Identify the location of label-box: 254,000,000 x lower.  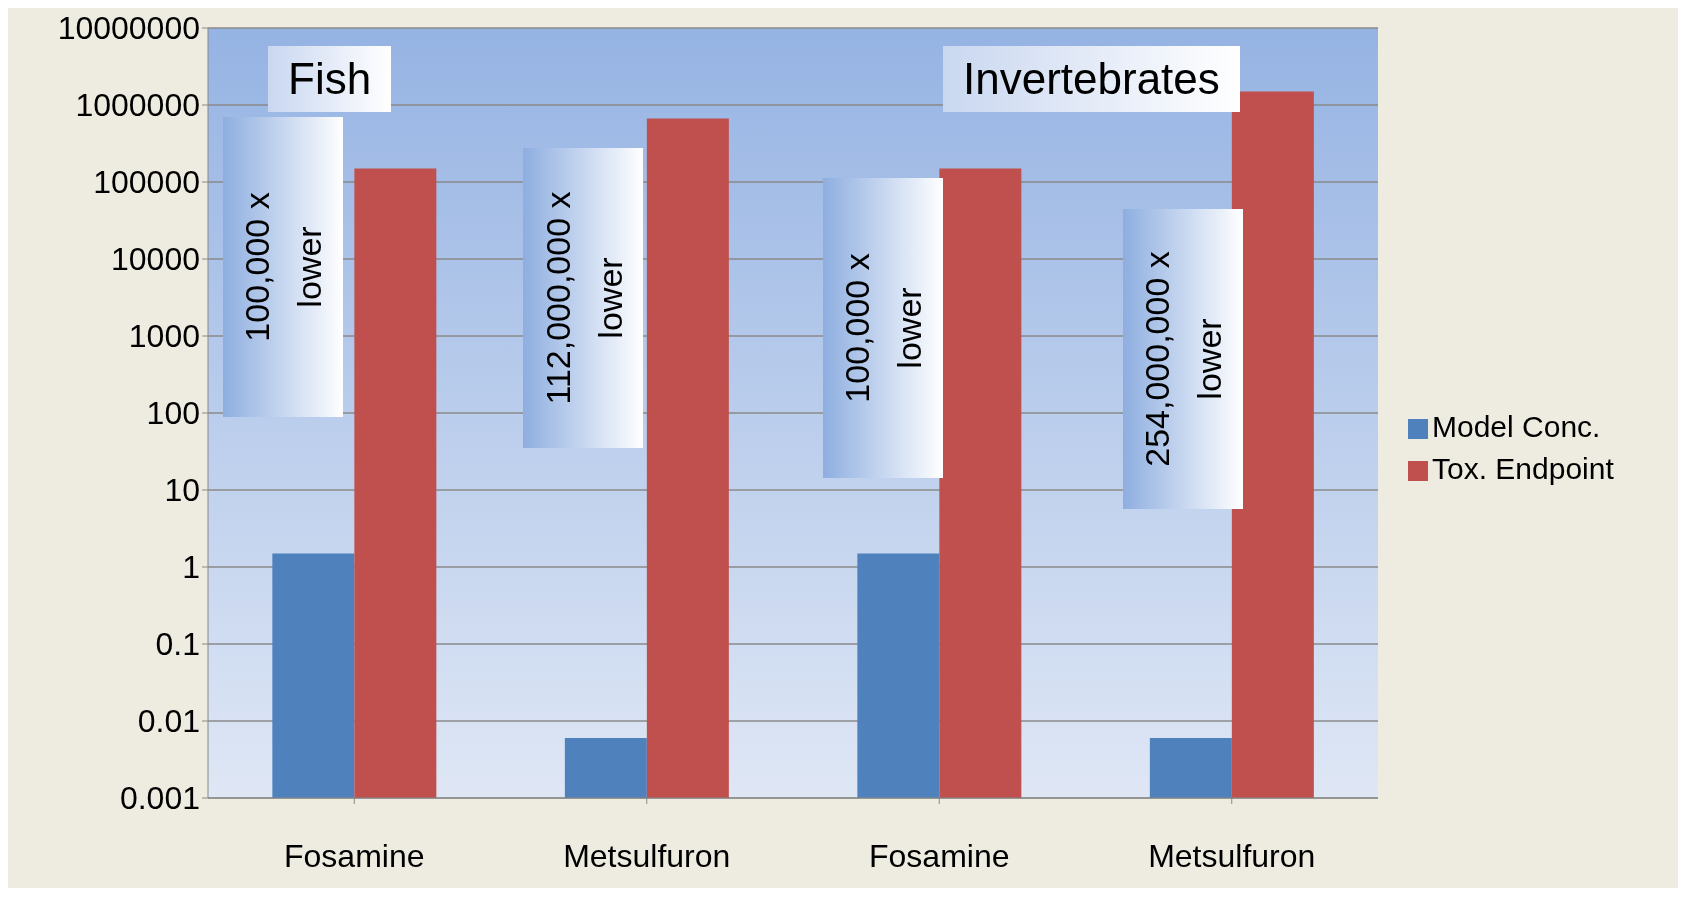
(1183, 359).